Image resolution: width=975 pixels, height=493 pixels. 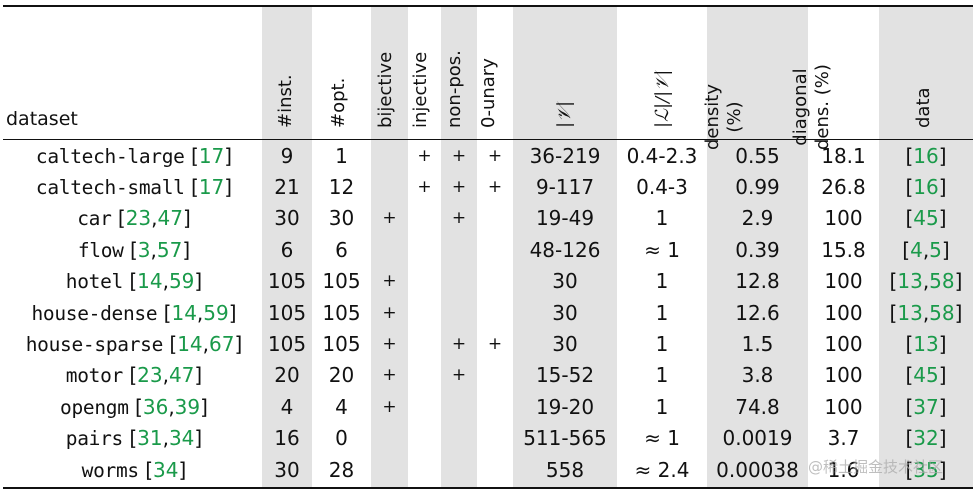 I want to click on table-row: pairs [31,34] 16 0 511-565 ≈ 1 0.0019 3.7 [32], so click(x=488, y=438).